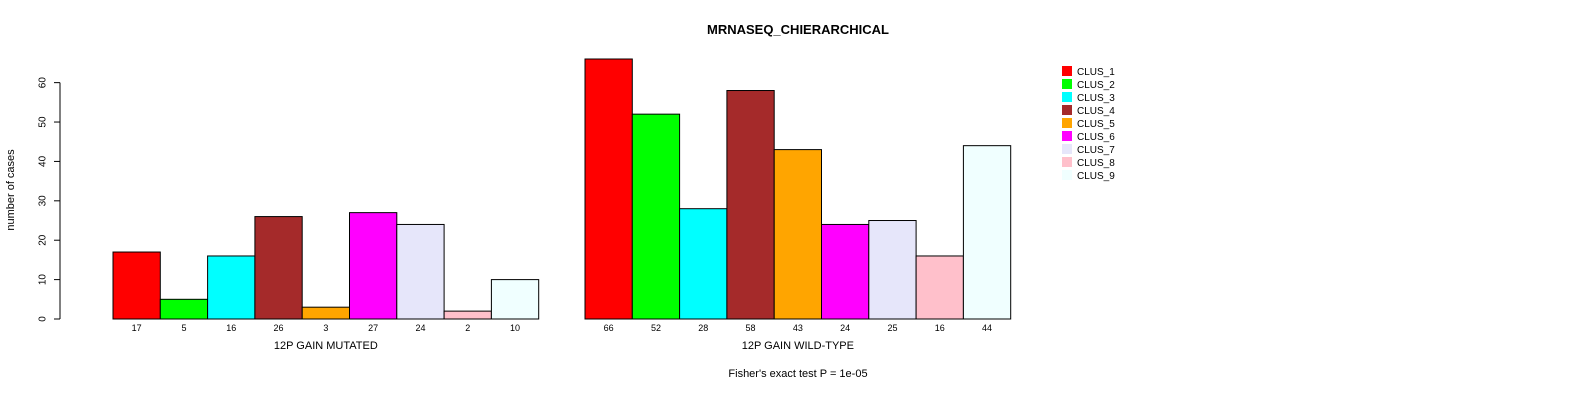 The width and height of the screenshot is (1590, 400). I want to click on legend-label: CLUS_7, so click(1096, 150).